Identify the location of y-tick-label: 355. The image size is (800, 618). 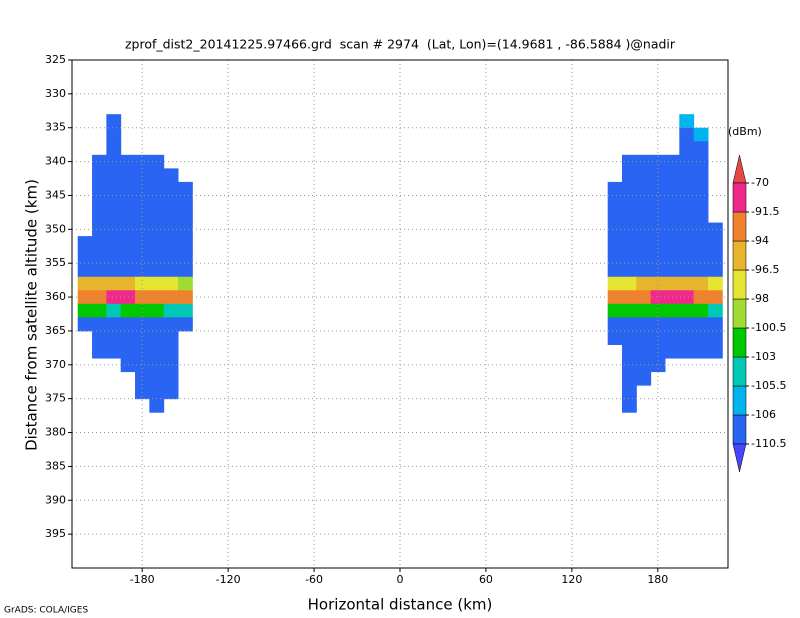
(55, 262).